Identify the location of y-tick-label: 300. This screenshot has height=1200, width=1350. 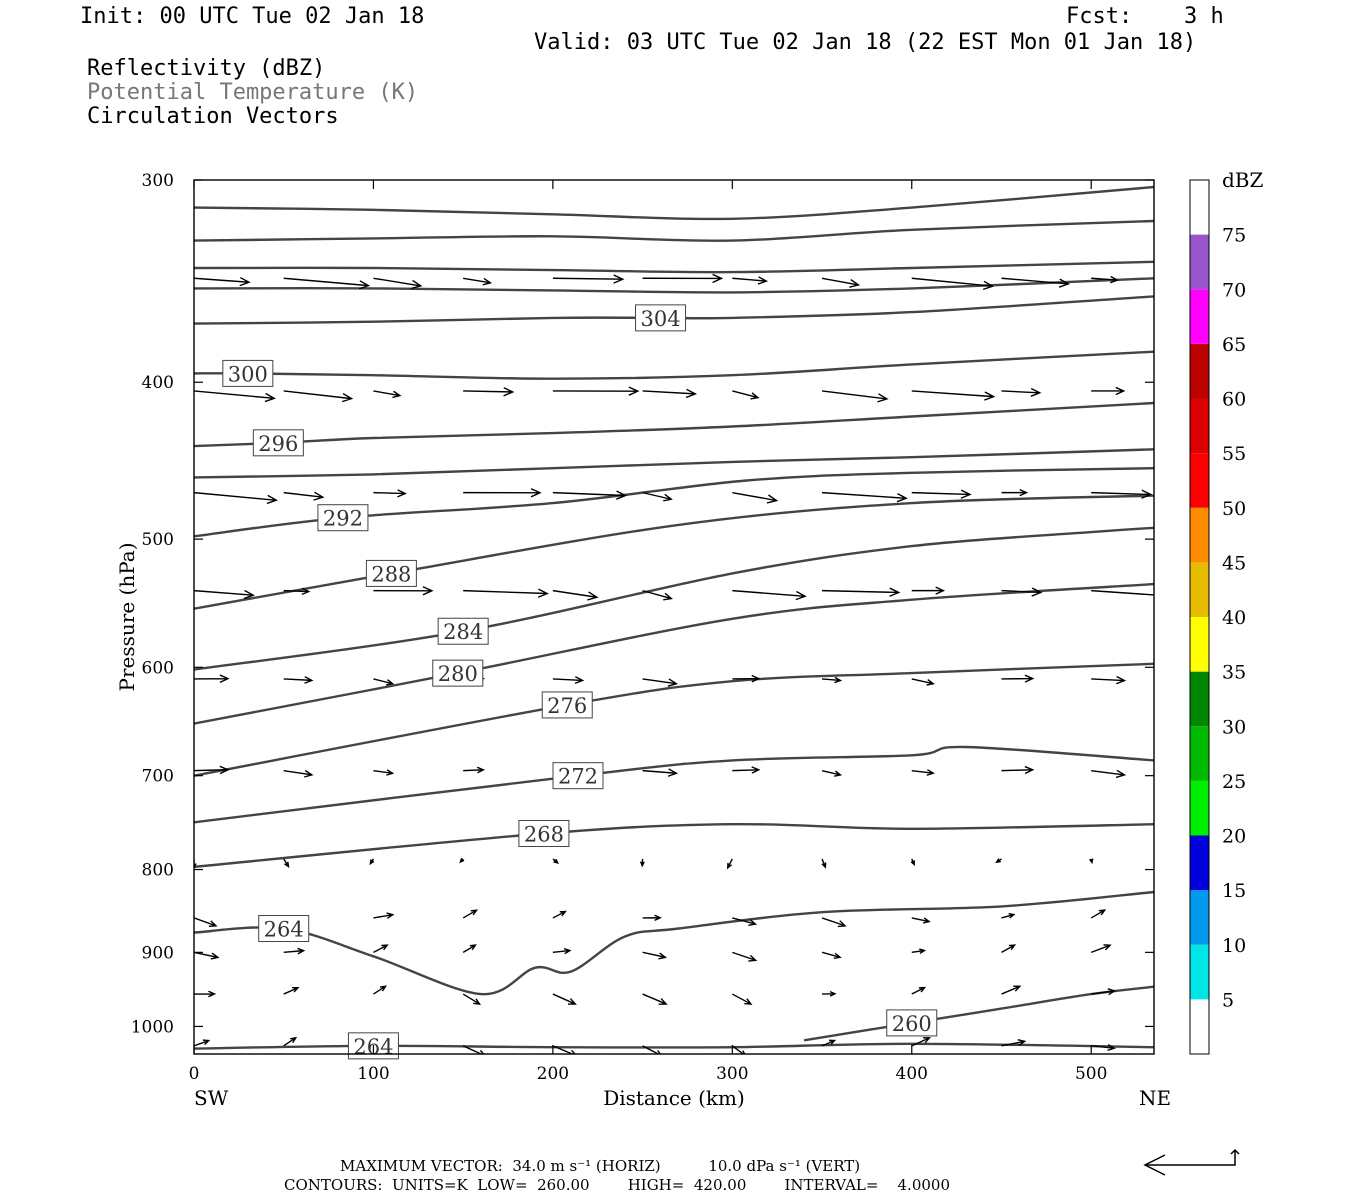
(158, 181).